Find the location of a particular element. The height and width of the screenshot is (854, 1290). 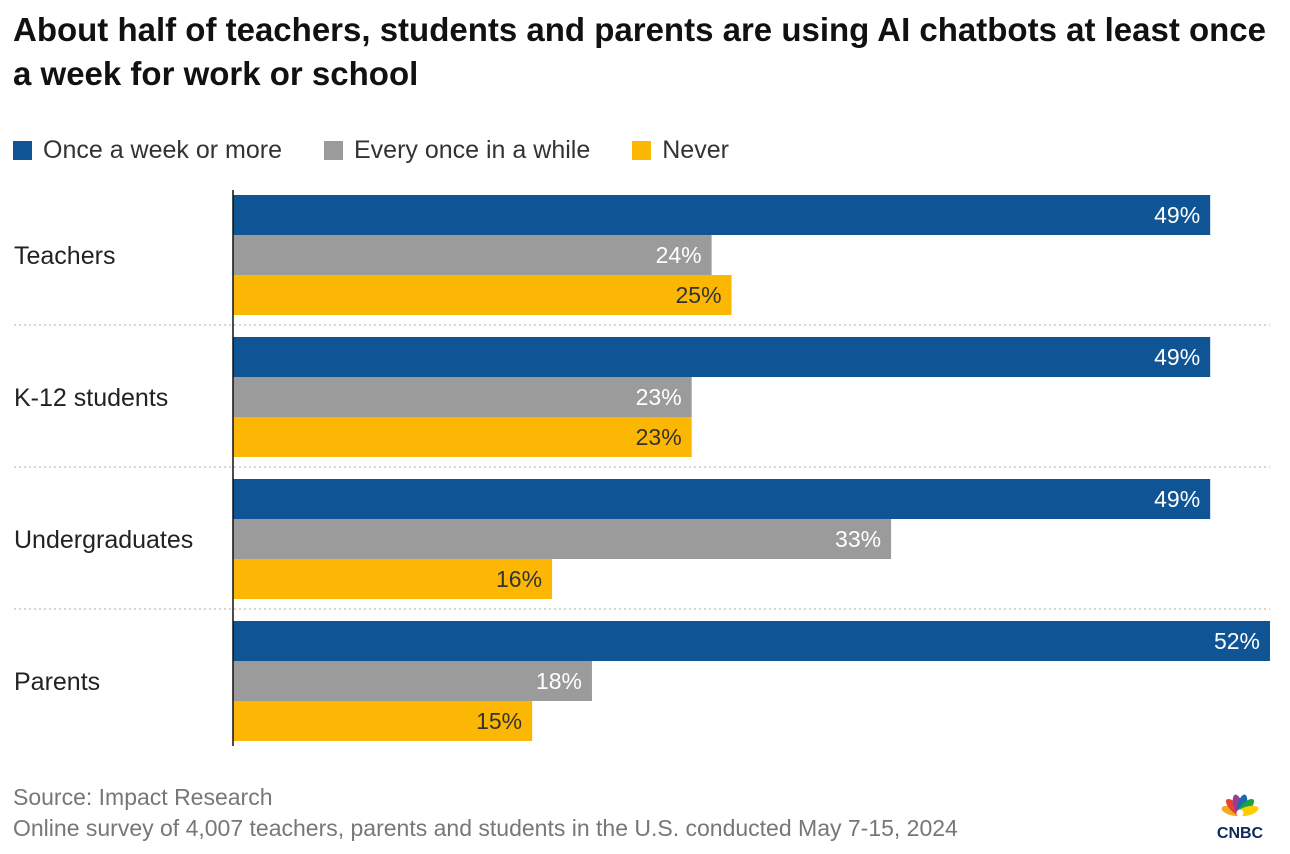

category-group: Undergraduates 49% 33% 16% is located at coordinates (642, 544).